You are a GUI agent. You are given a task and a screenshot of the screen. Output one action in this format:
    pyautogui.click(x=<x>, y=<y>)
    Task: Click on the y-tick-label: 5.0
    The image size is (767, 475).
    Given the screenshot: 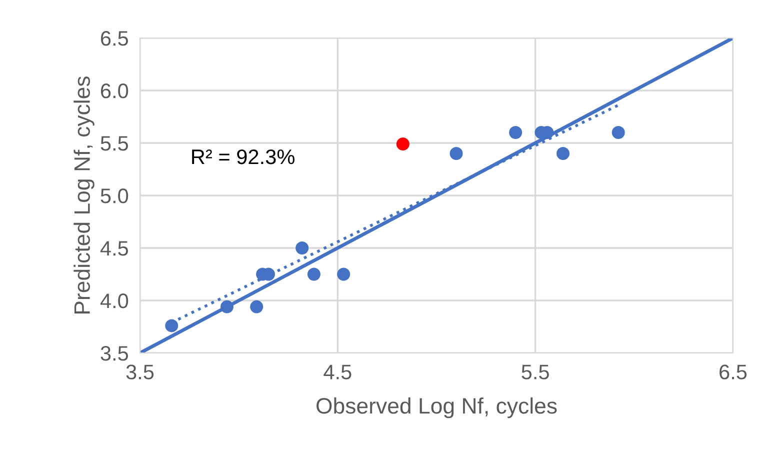 What is the action you would take?
    pyautogui.click(x=114, y=196)
    